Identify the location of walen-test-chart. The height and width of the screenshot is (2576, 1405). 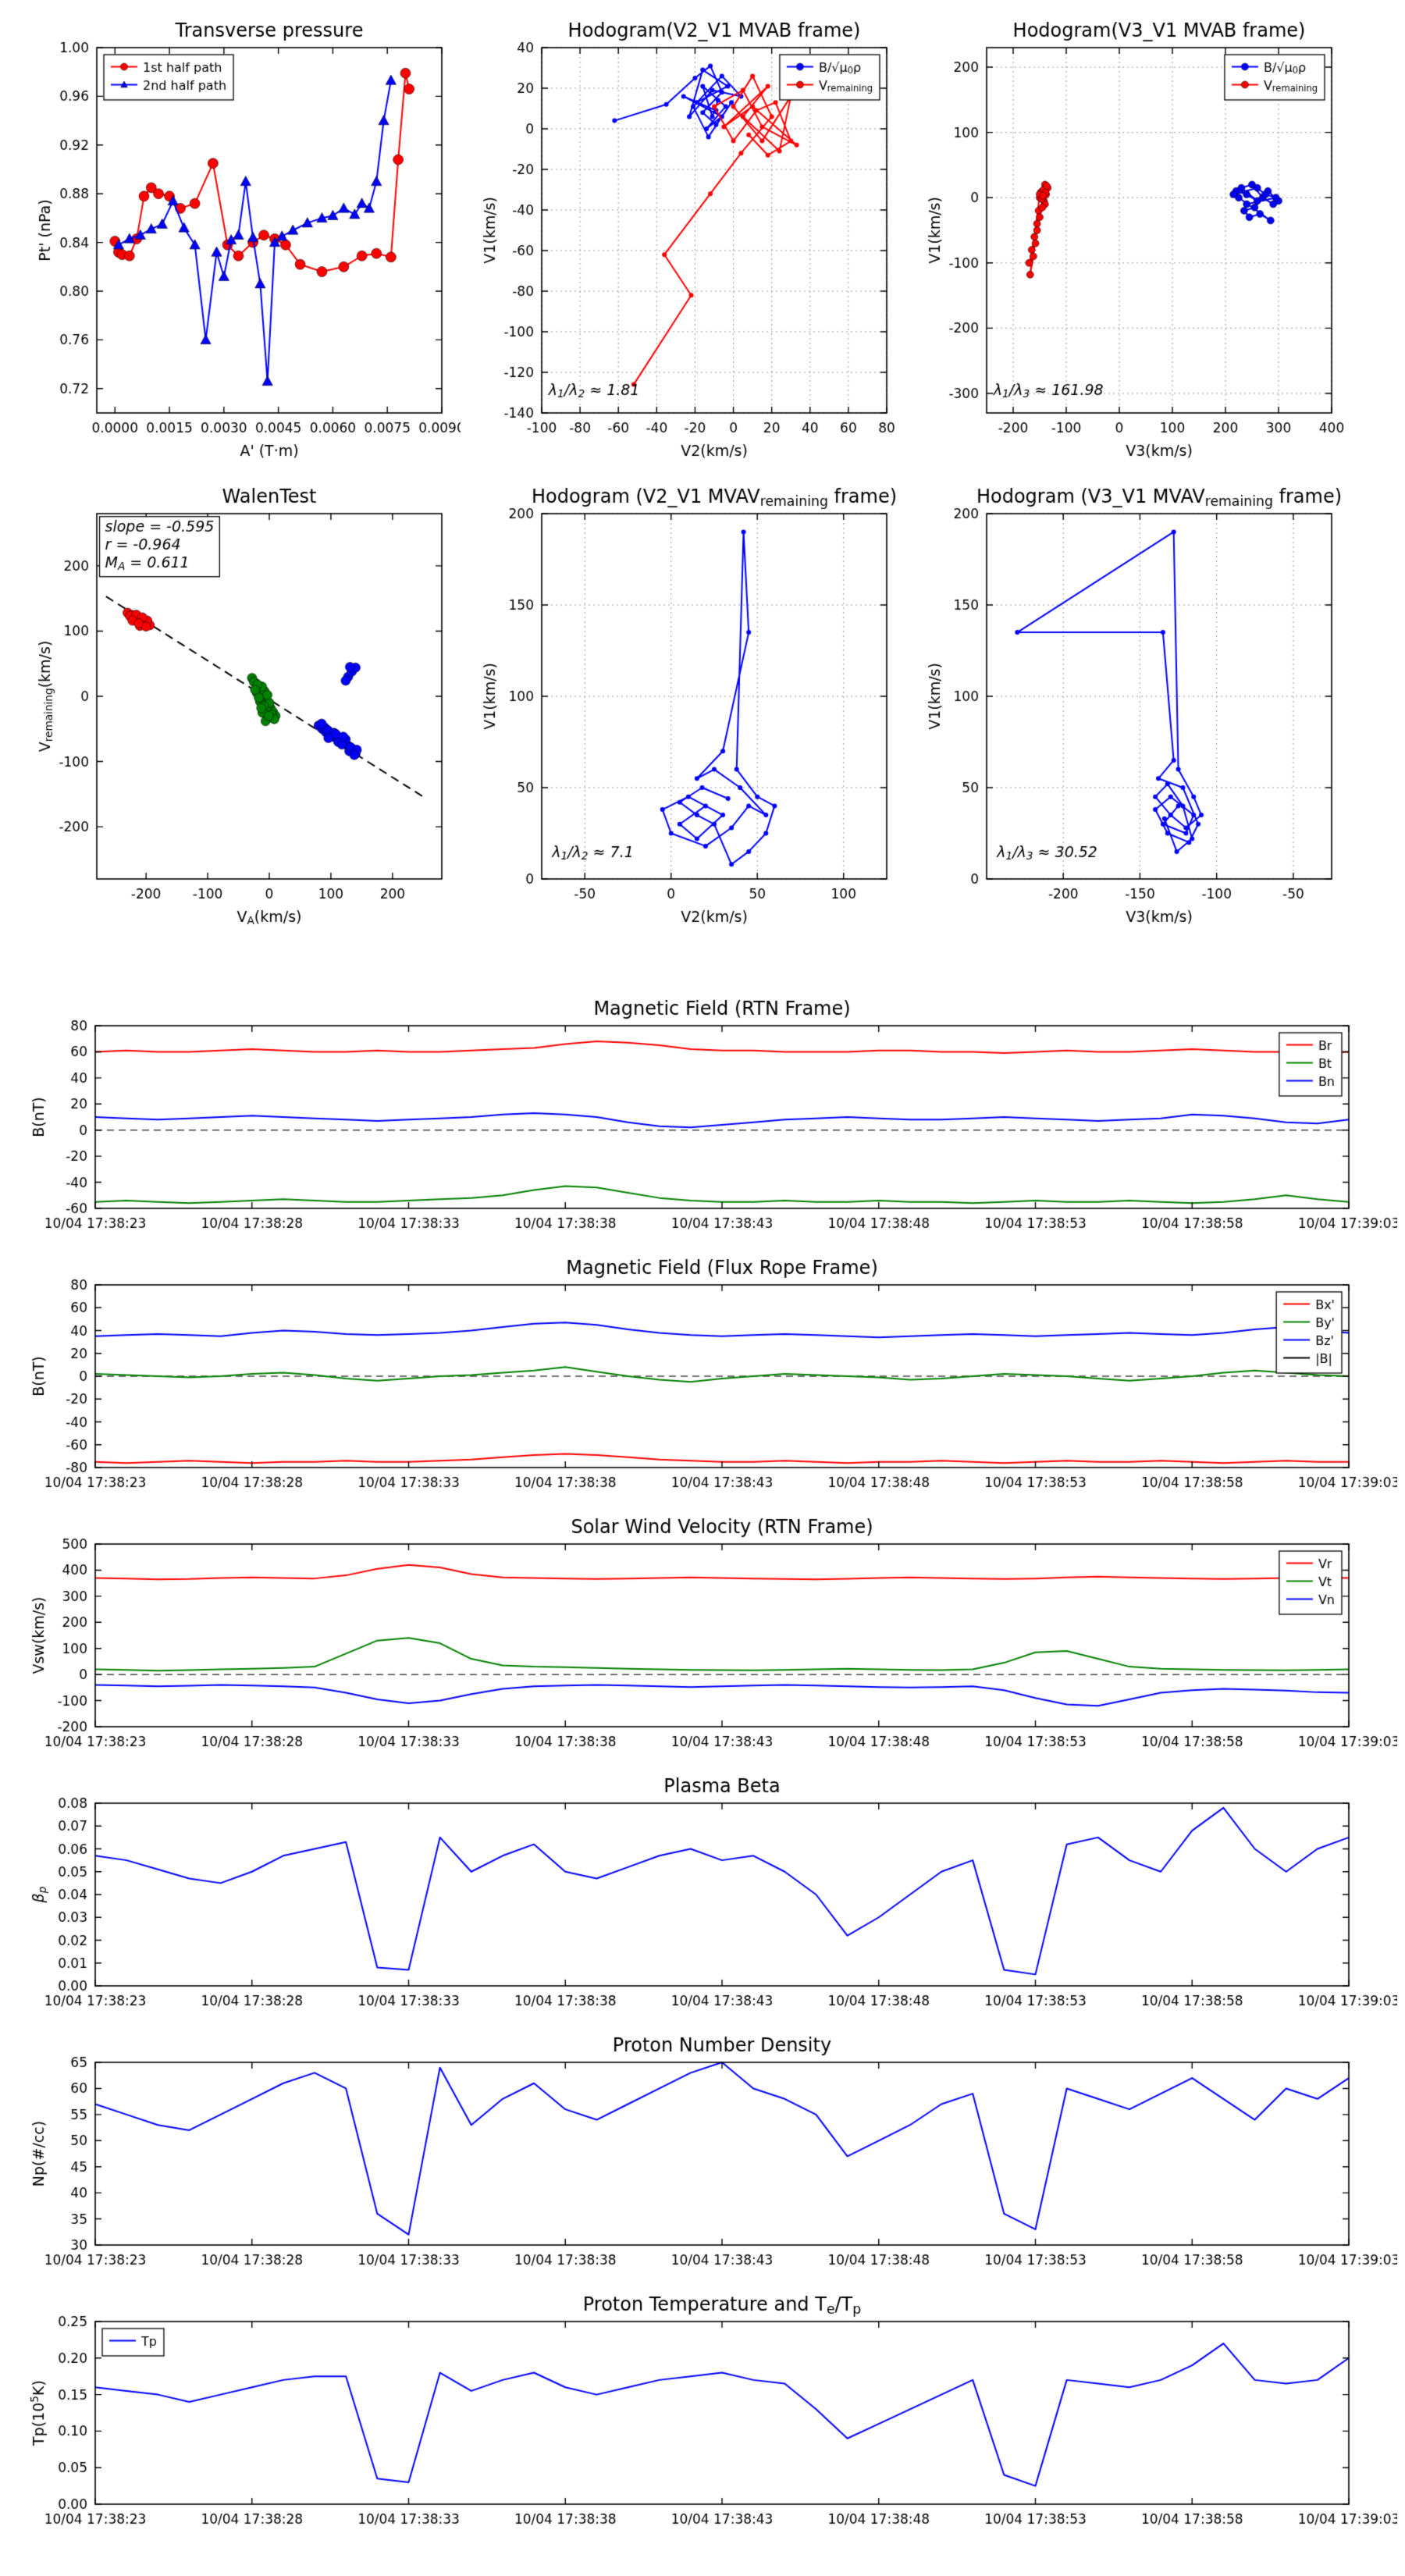
(242, 704).